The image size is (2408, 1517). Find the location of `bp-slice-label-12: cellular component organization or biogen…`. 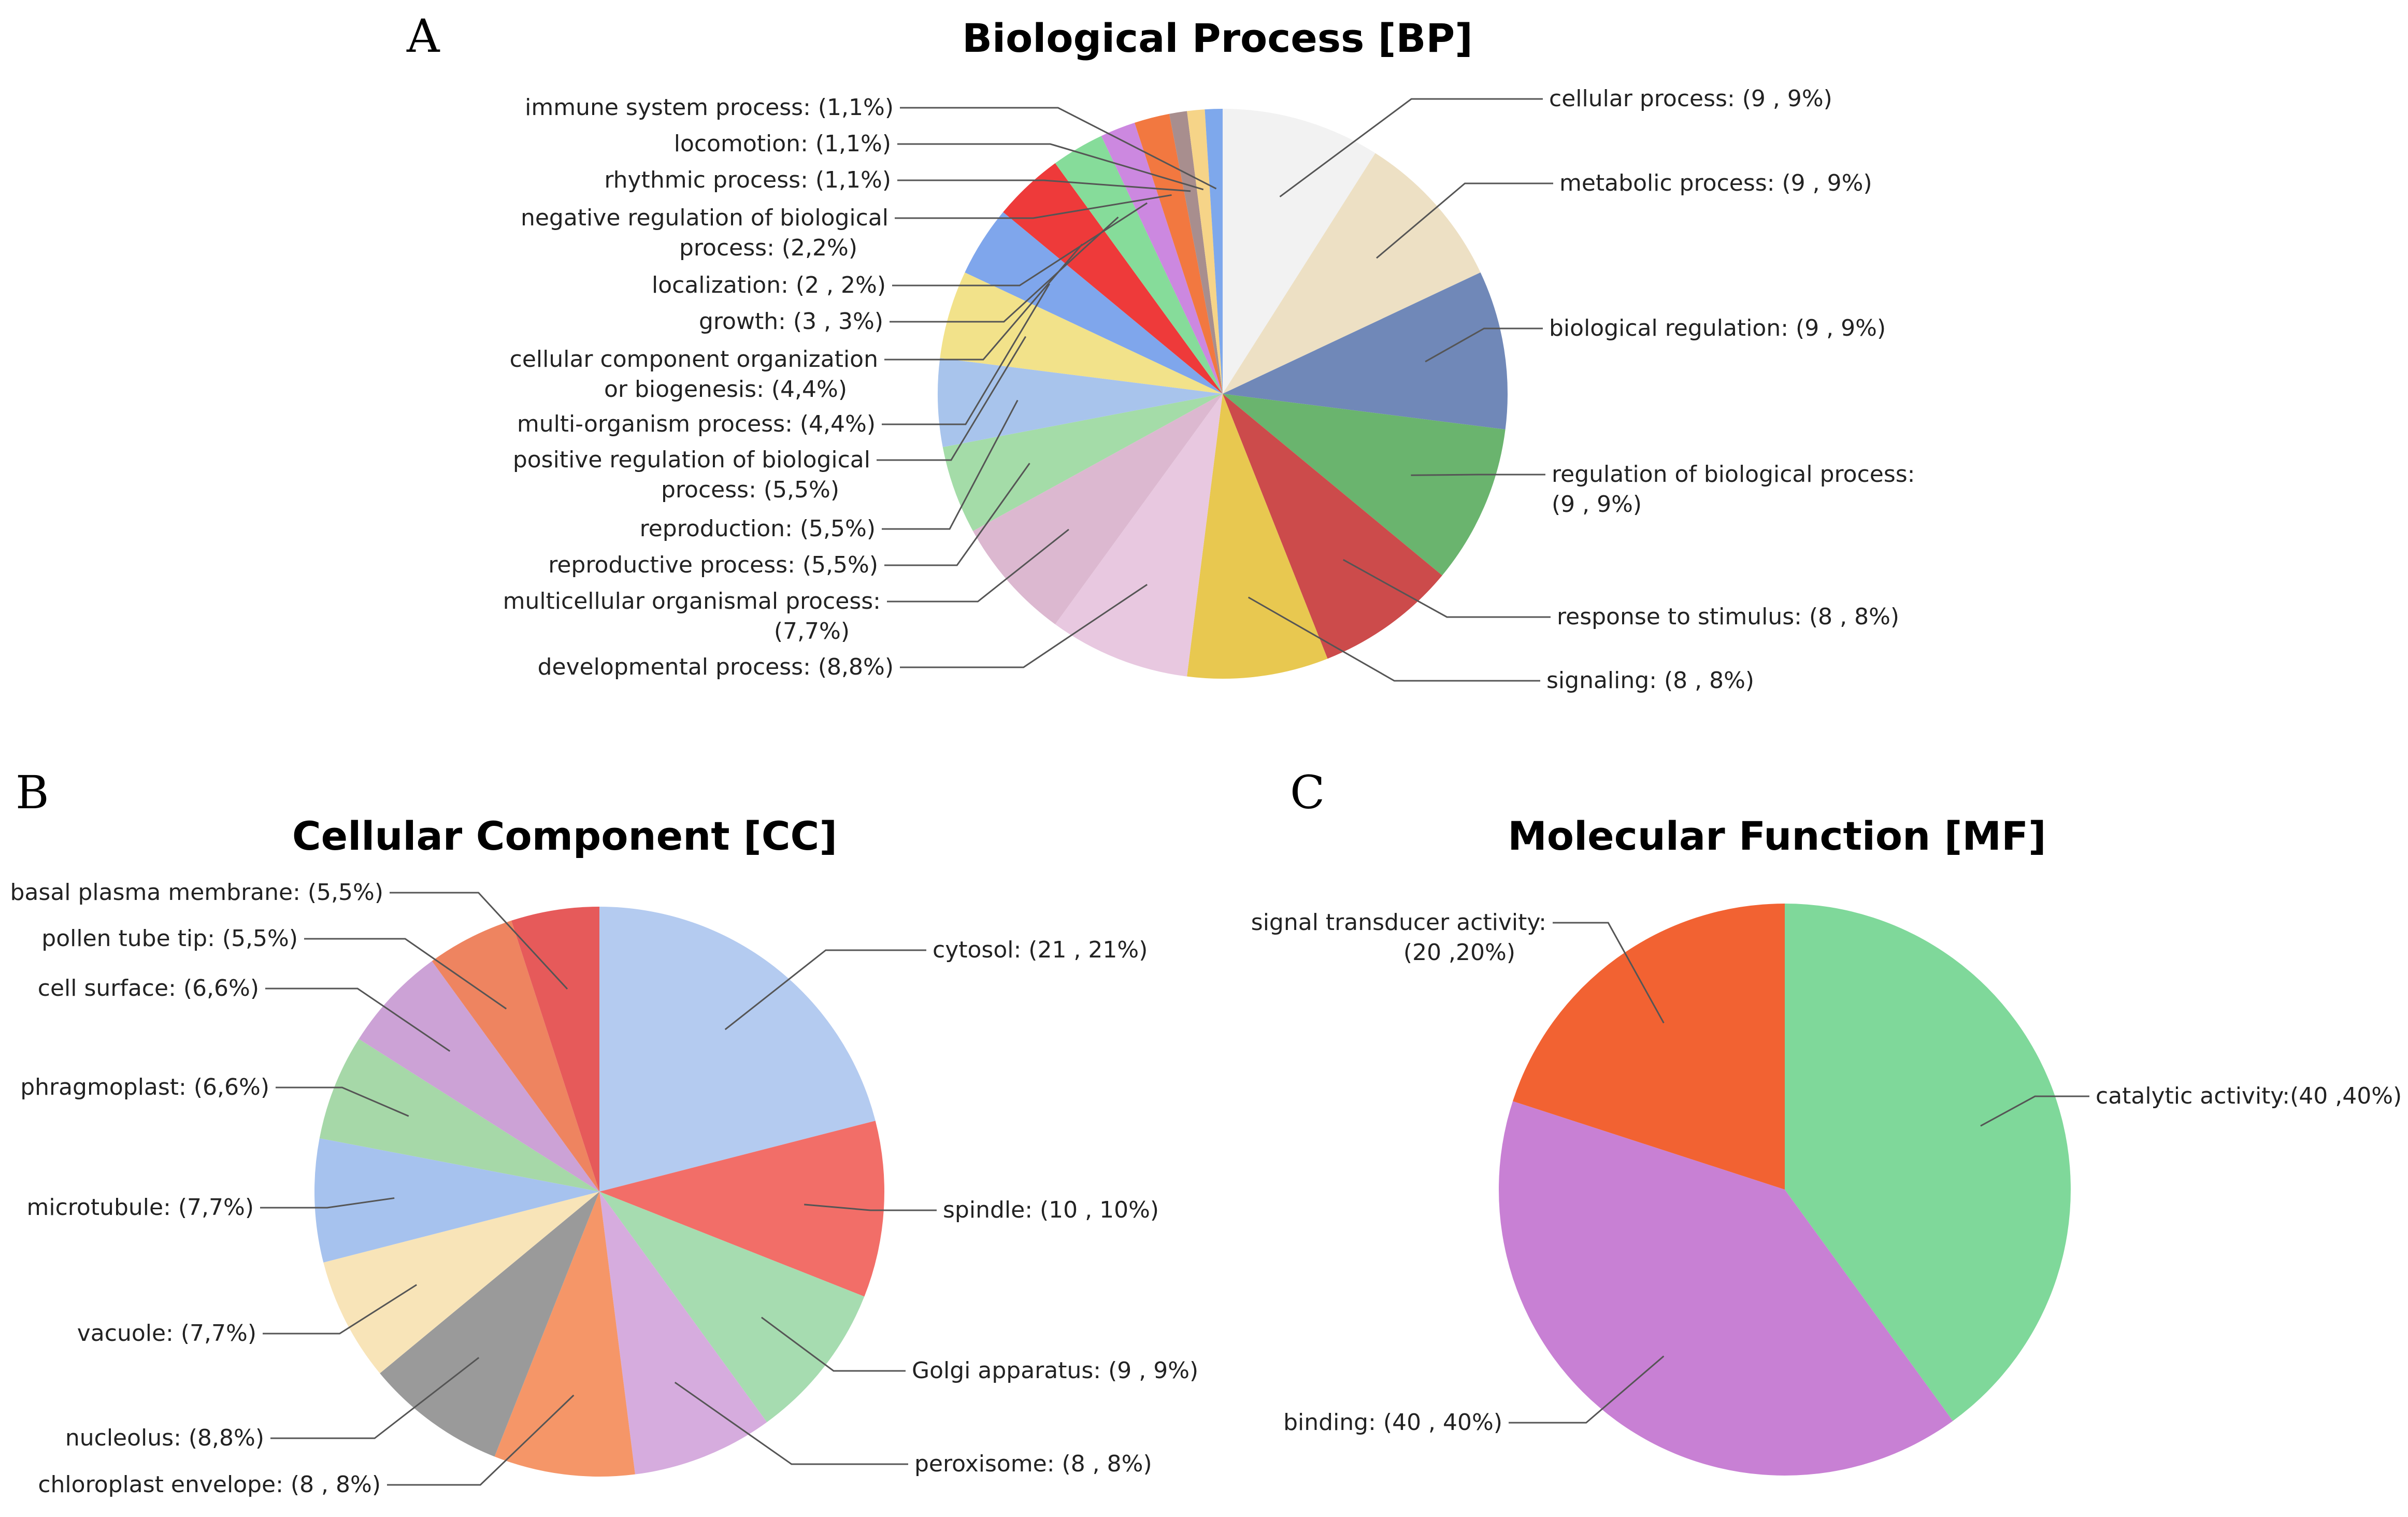

bp-slice-label-12: cellular component organization or biogen… is located at coordinates (694, 375).